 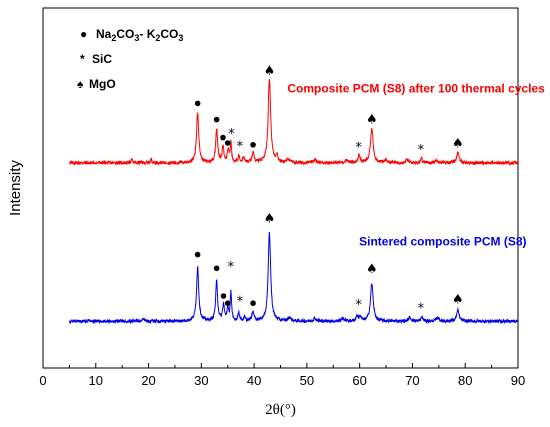 I want to click on x-tick-label: 40, so click(x=254, y=380).